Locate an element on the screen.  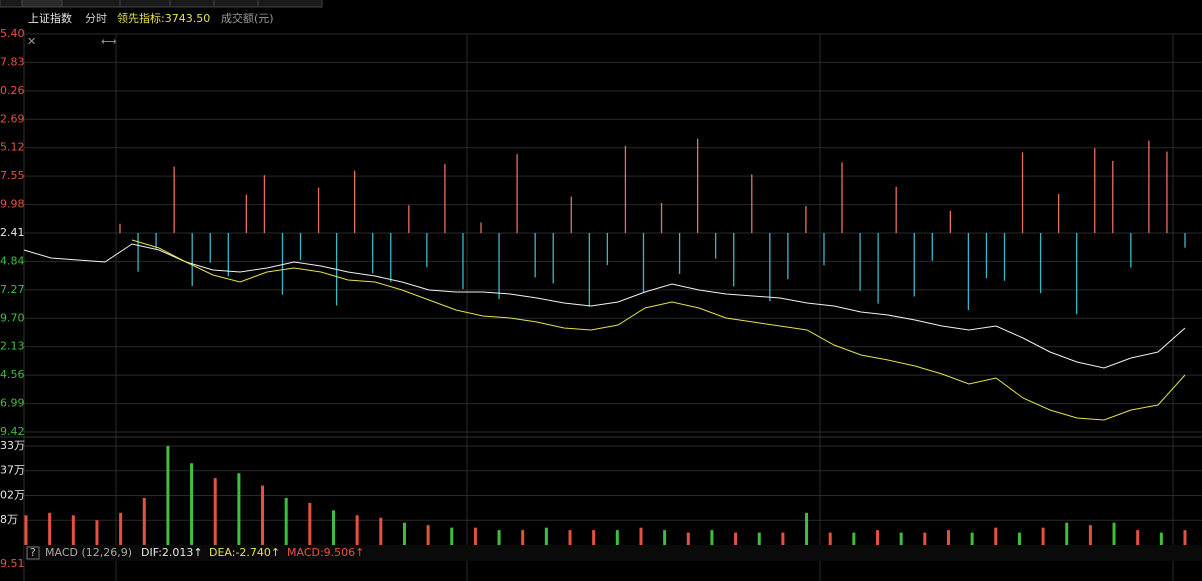
help-box is located at coordinates (33, 553).